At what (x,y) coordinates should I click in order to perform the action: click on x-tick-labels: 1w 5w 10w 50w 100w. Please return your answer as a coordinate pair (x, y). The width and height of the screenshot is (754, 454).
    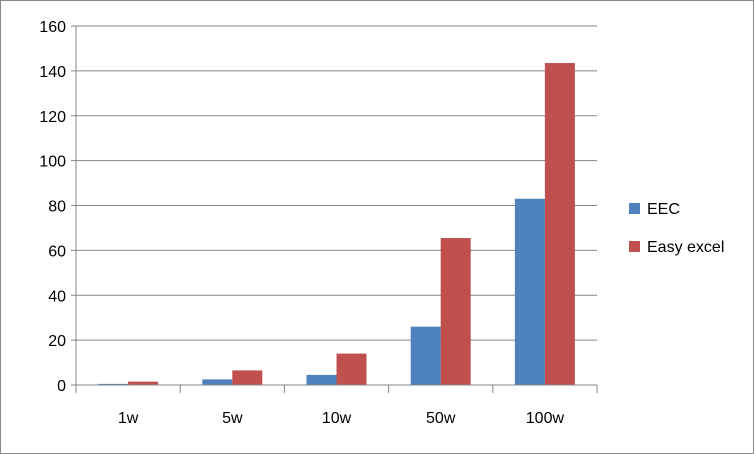
    Looking at the image, I should click on (341, 418).